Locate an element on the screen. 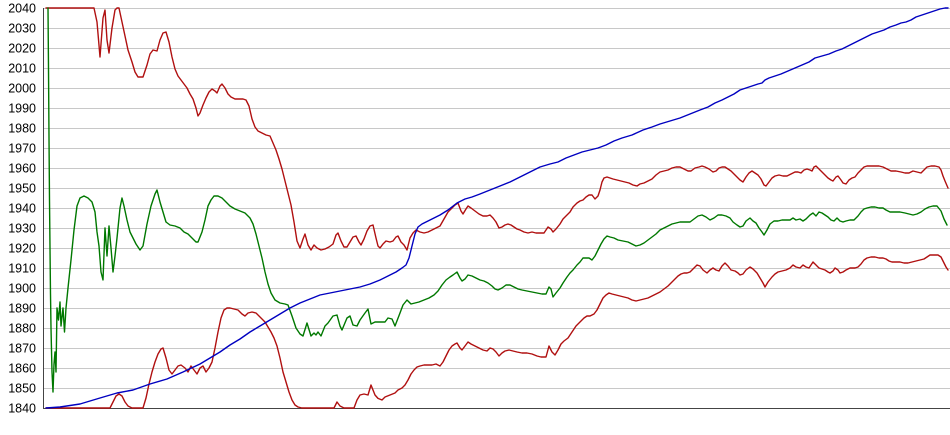 The width and height of the screenshot is (950, 435). y-axis-tick-label: 1850 is located at coordinates (22, 389).